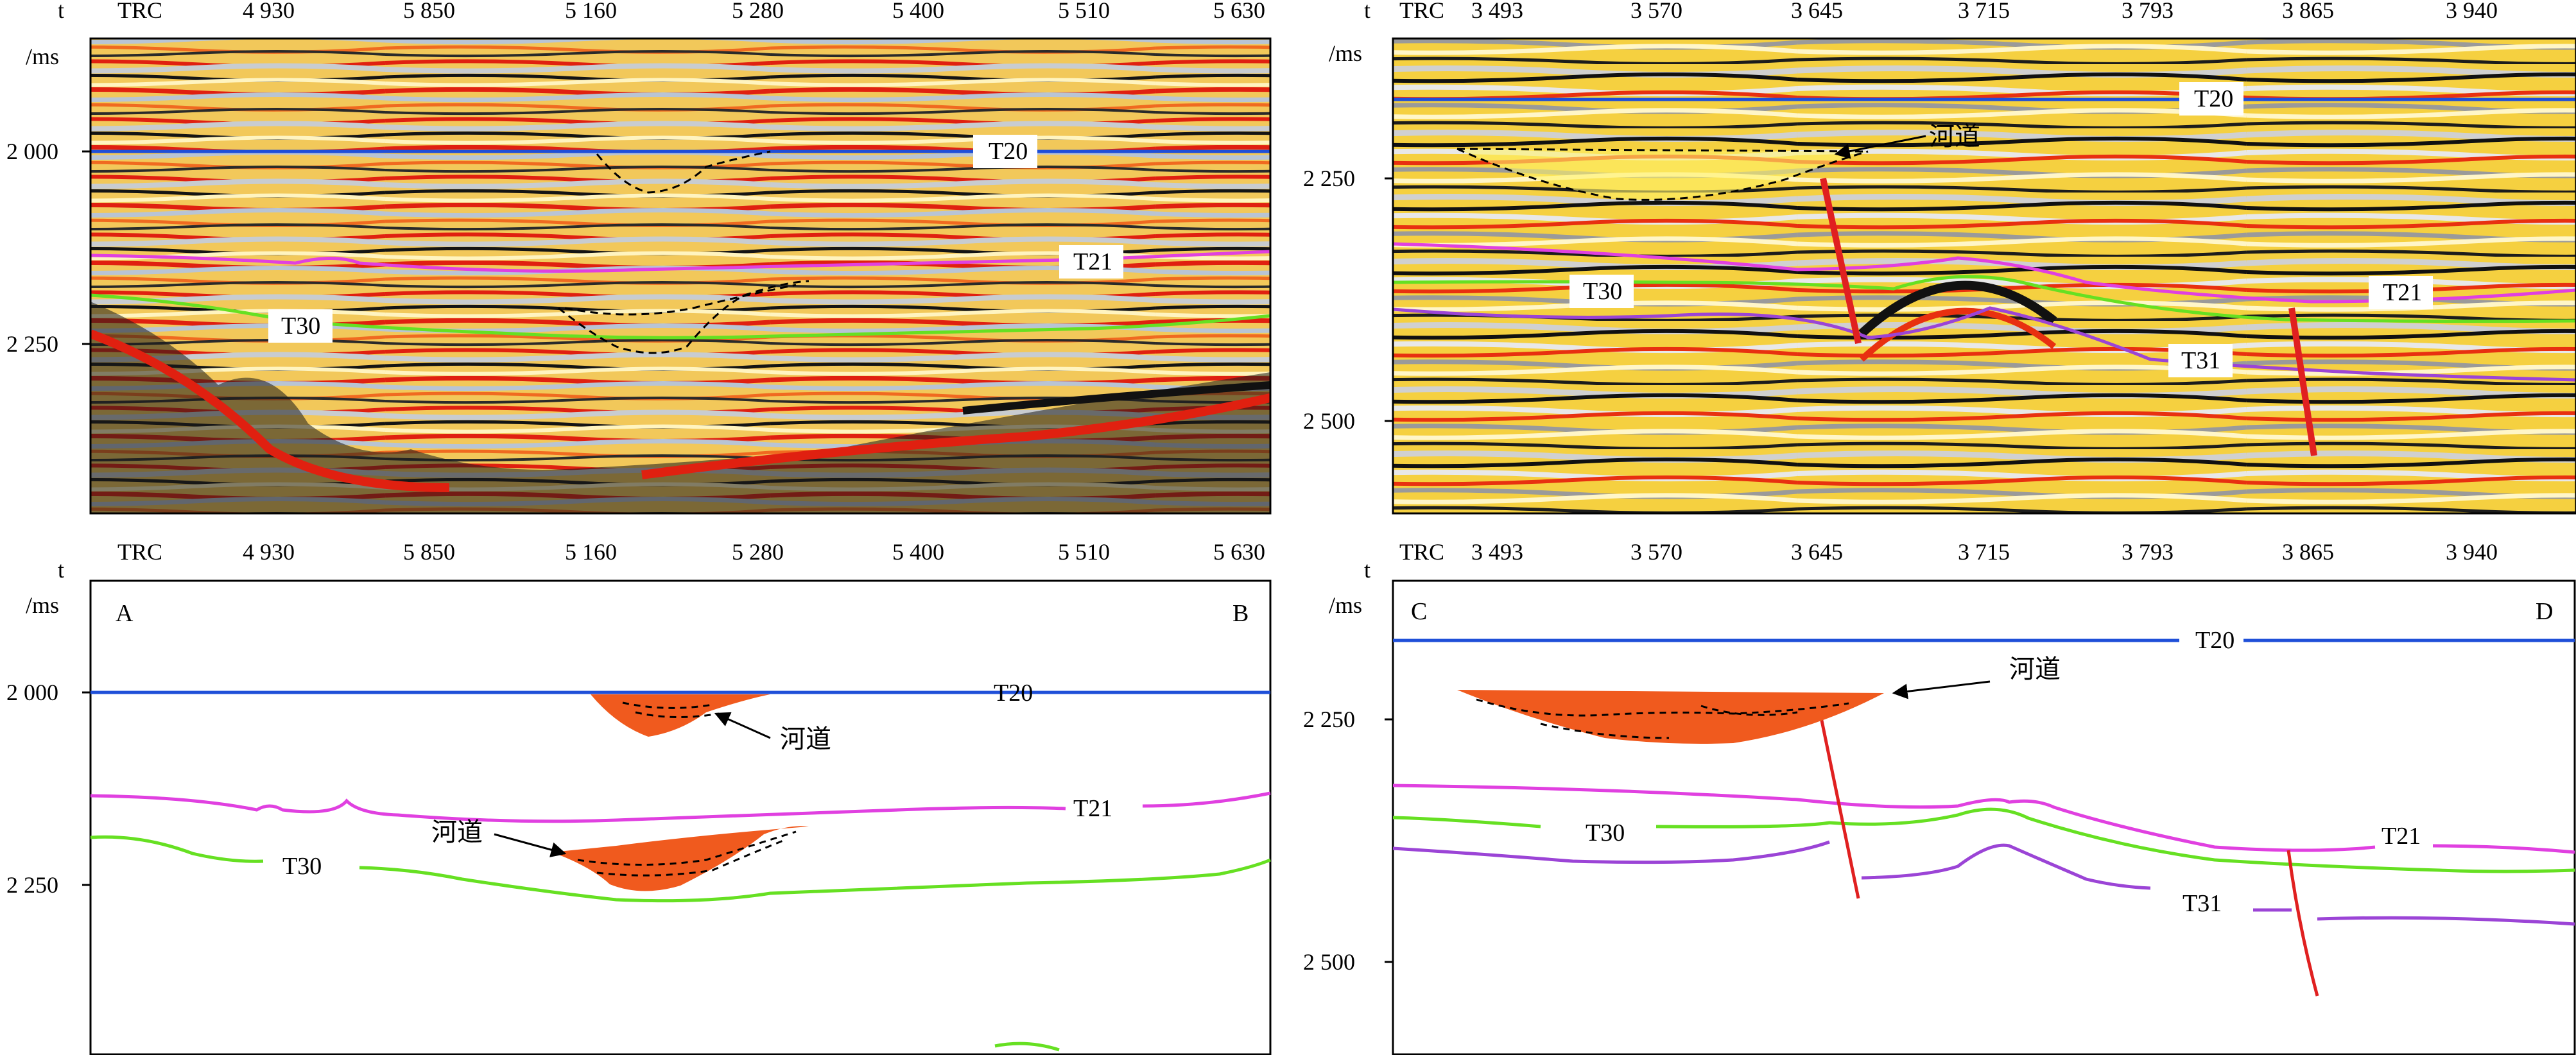 Image resolution: width=2576 pixels, height=1055 pixels. What do you see at coordinates (1984, 883) in the screenshot?
I see `horizon-T31` at bounding box center [1984, 883].